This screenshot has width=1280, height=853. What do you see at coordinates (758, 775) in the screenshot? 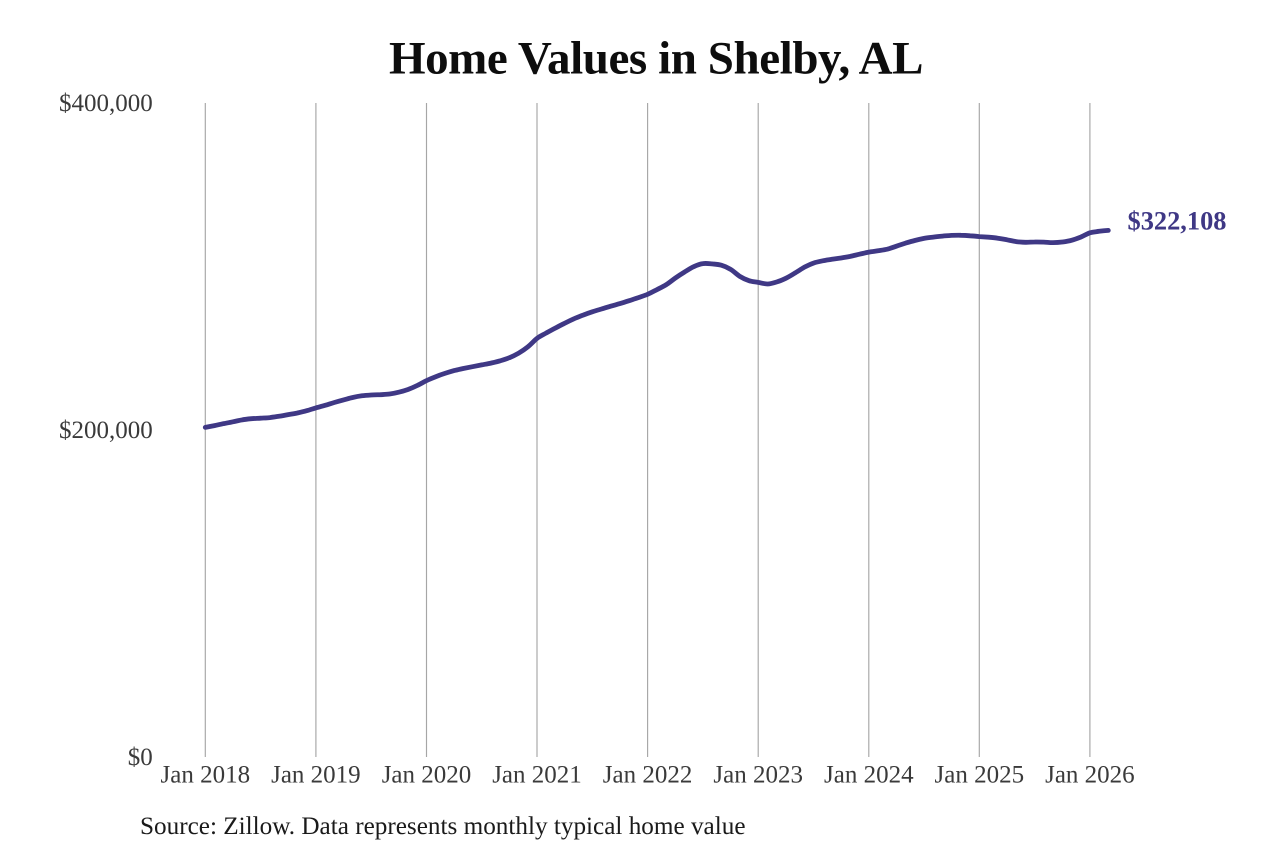
I see `svg-text: Jan 2023` at bounding box center [758, 775].